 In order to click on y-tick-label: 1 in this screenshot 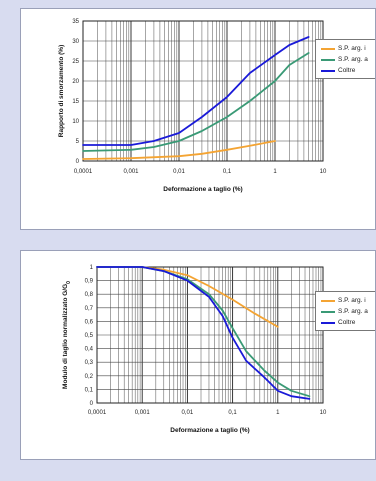, I will do `click(92, 268)`.